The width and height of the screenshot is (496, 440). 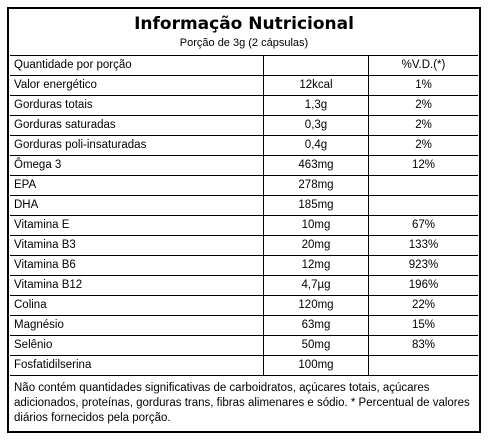 What do you see at coordinates (244, 24) in the screenshot?
I see `label-title: Informação Nutricional` at bounding box center [244, 24].